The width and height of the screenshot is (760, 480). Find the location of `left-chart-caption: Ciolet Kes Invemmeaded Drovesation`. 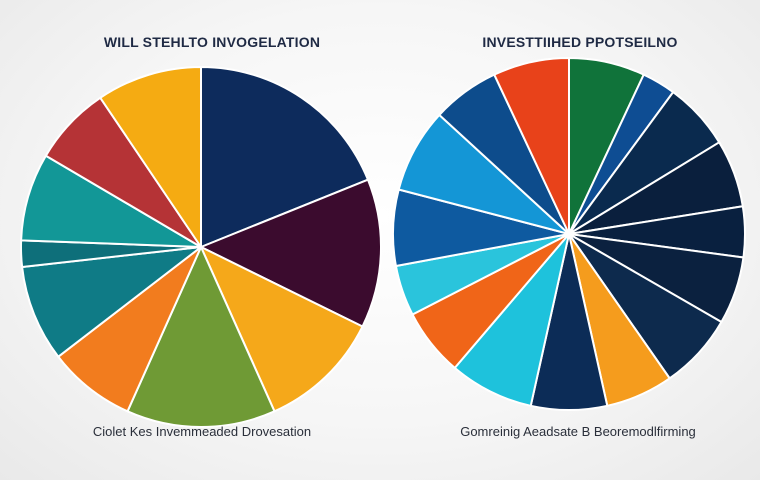

left-chart-caption: Ciolet Kes Invemmeaded Drovesation is located at coordinates (202, 431).